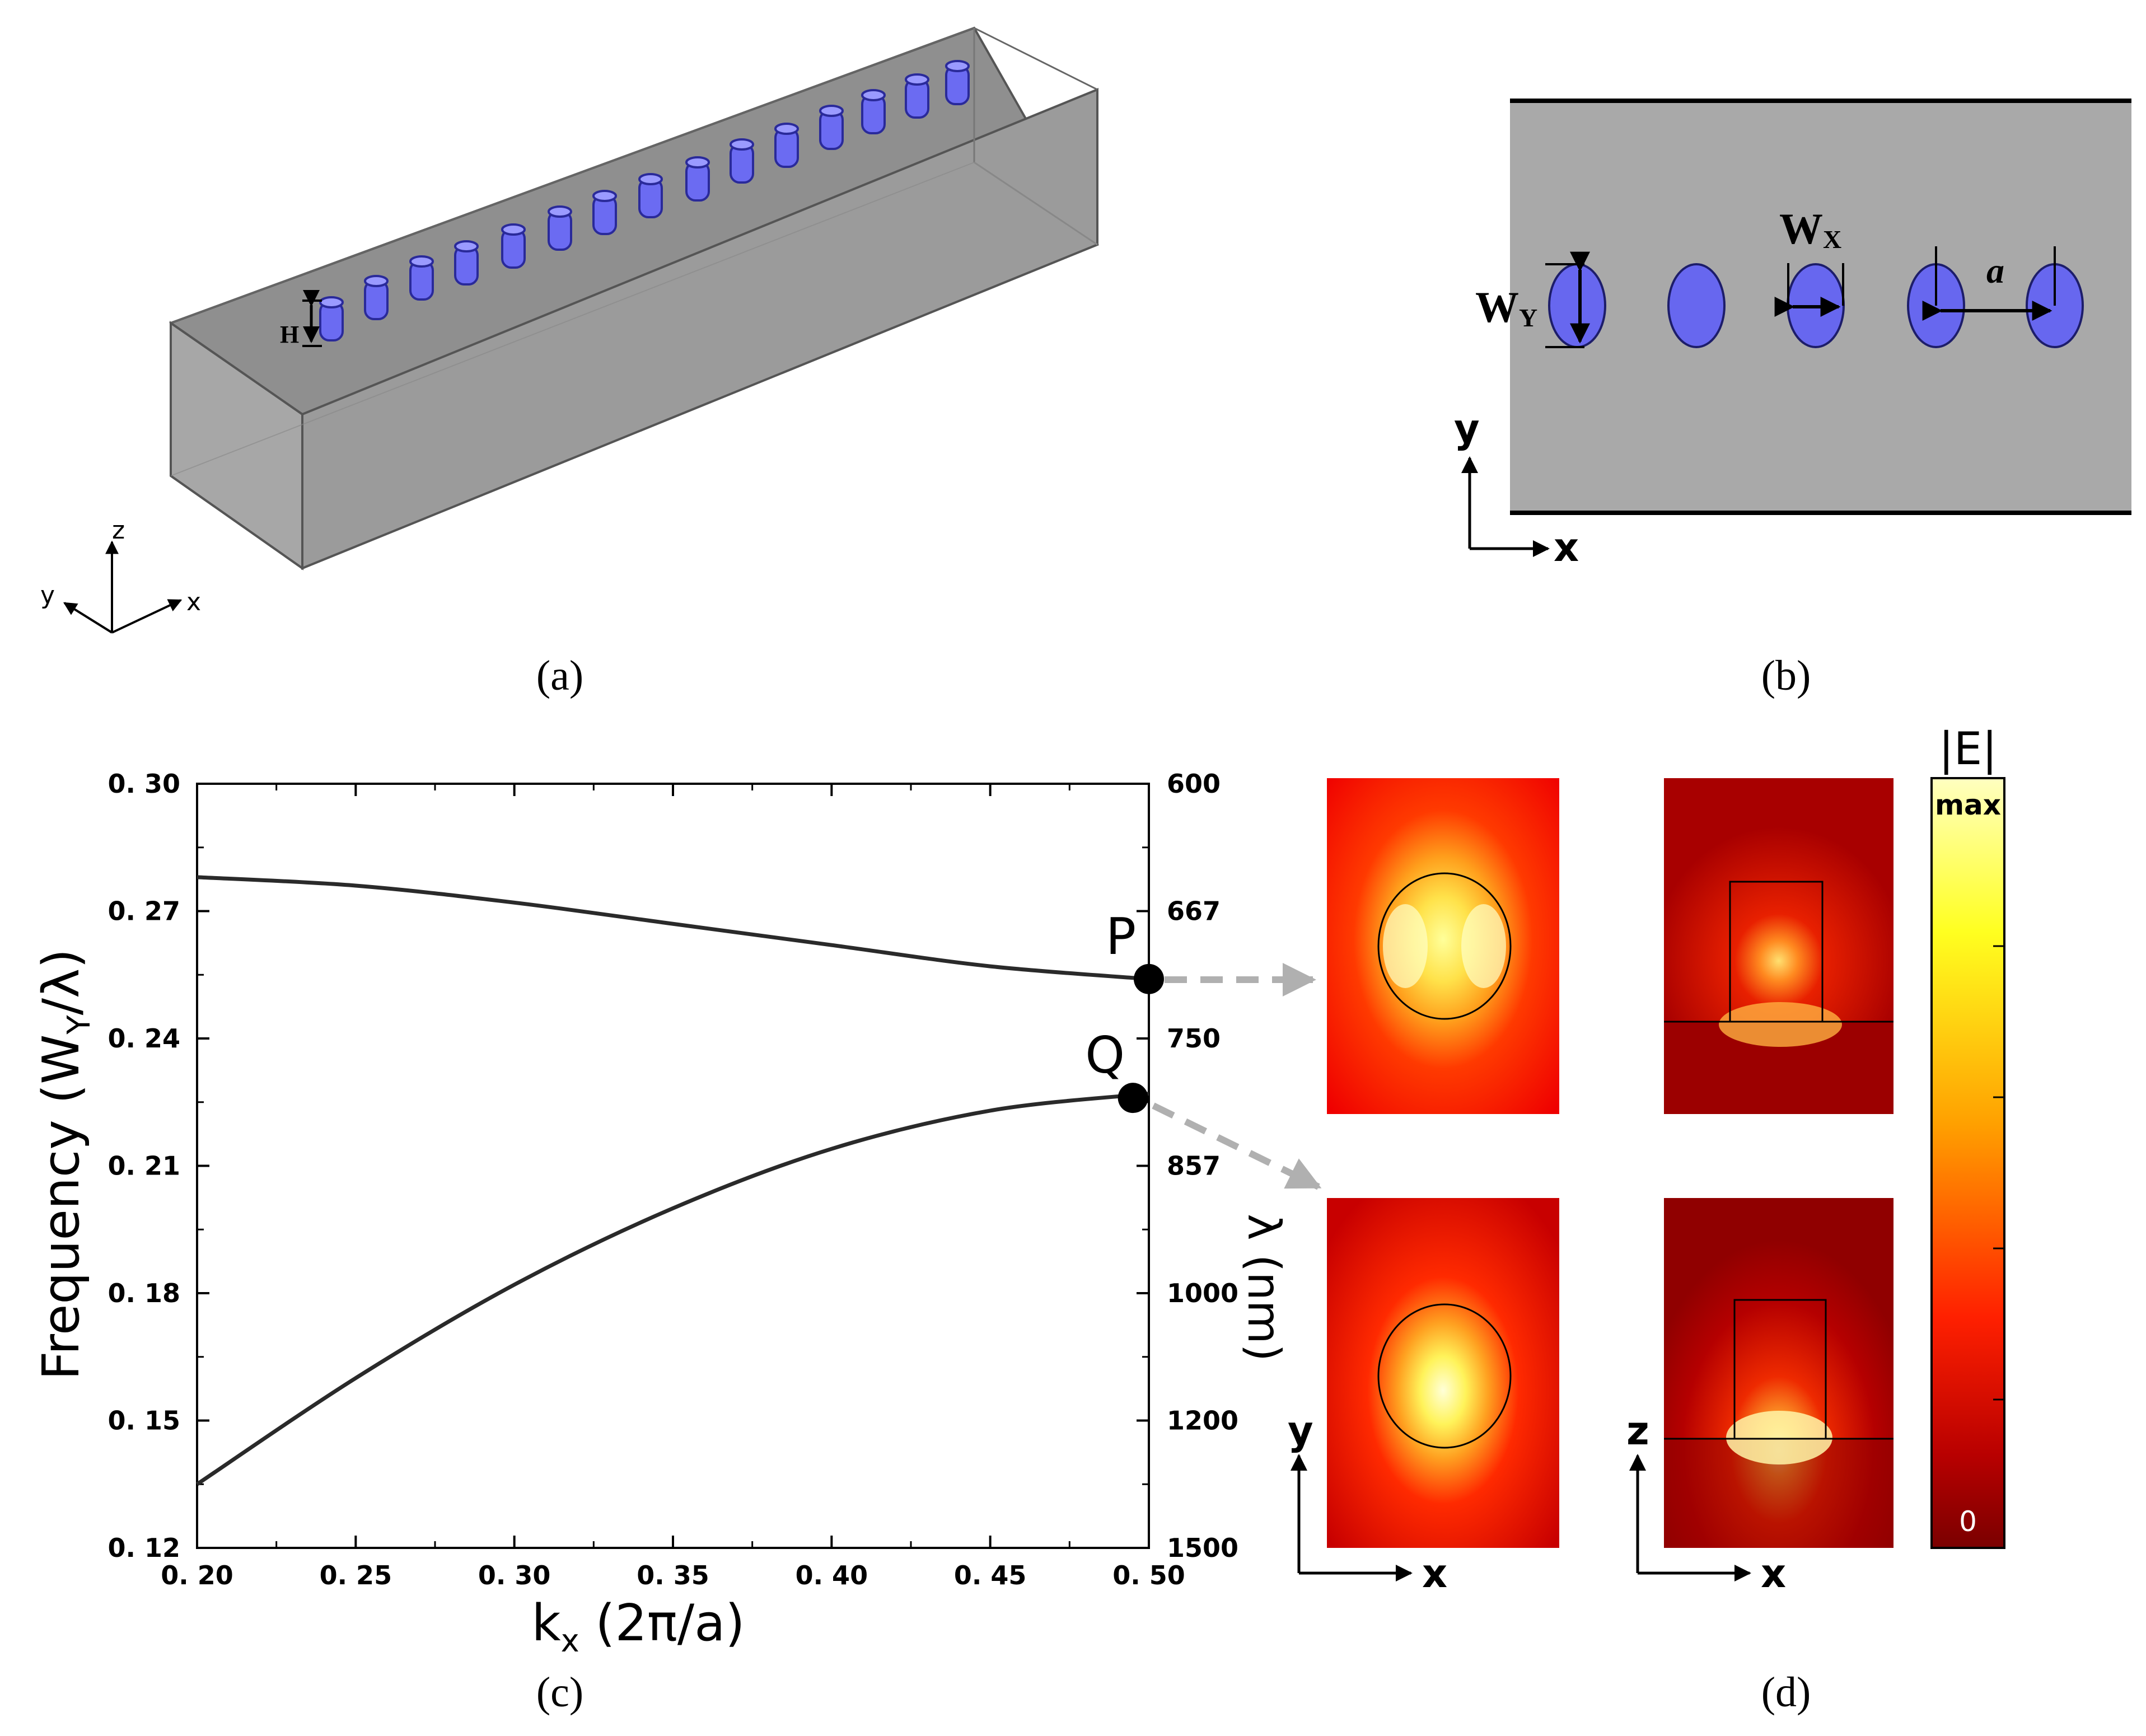 The width and height of the screenshot is (2146, 1736). Describe the element at coordinates (638, 1626) in the screenshot. I see `x-axis-title: kx (2π/a)` at that location.